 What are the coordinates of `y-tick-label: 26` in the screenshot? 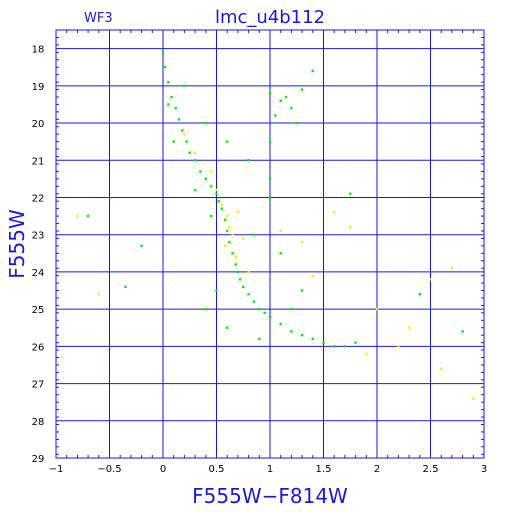 It's located at (38, 347).